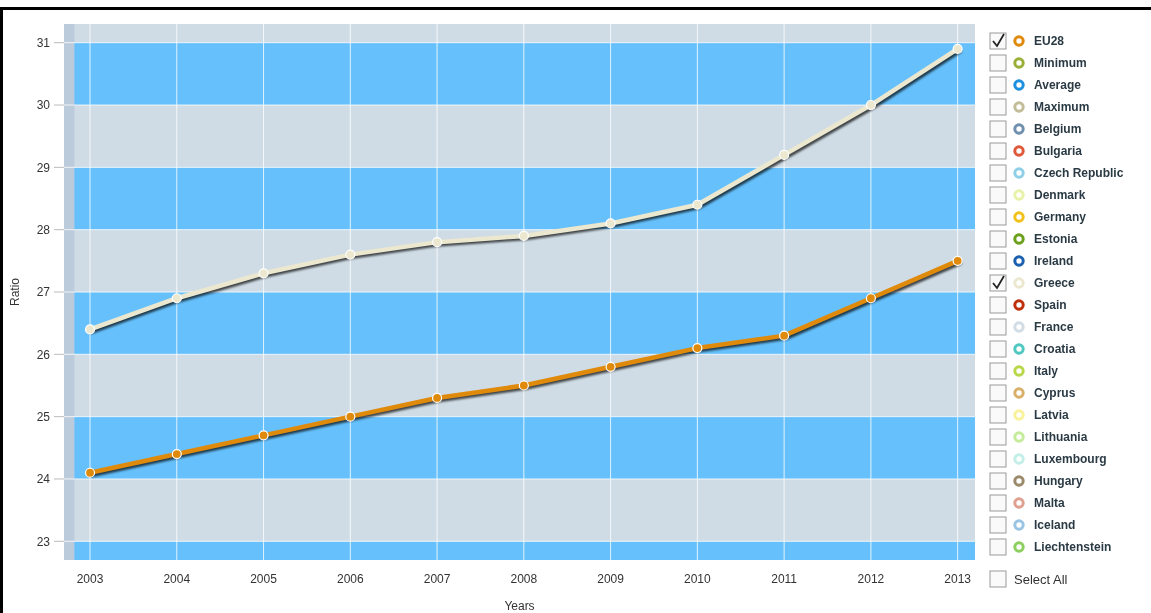 The width and height of the screenshot is (1151, 613). I want to click on legend-label: Hungary, so click(1058, 481).